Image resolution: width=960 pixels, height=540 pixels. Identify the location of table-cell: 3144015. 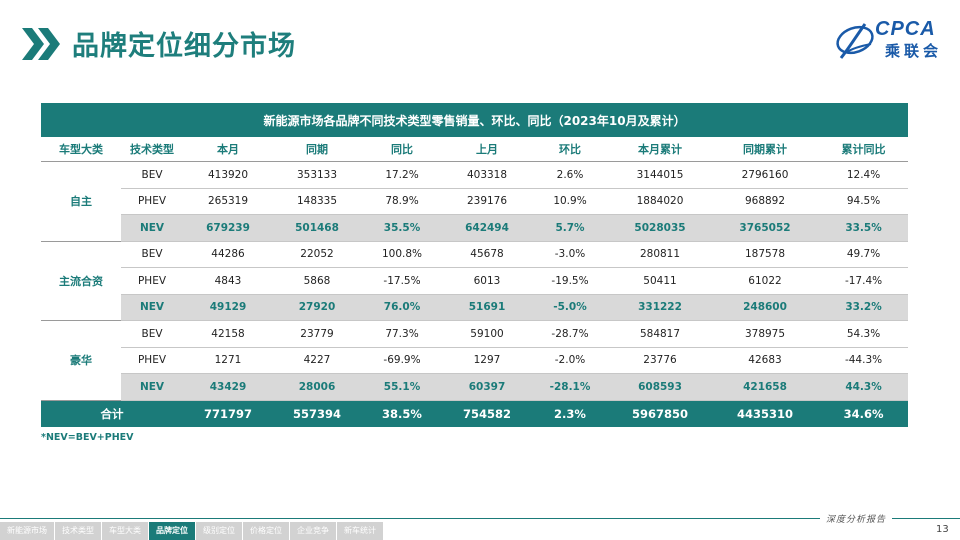
(660, 175).